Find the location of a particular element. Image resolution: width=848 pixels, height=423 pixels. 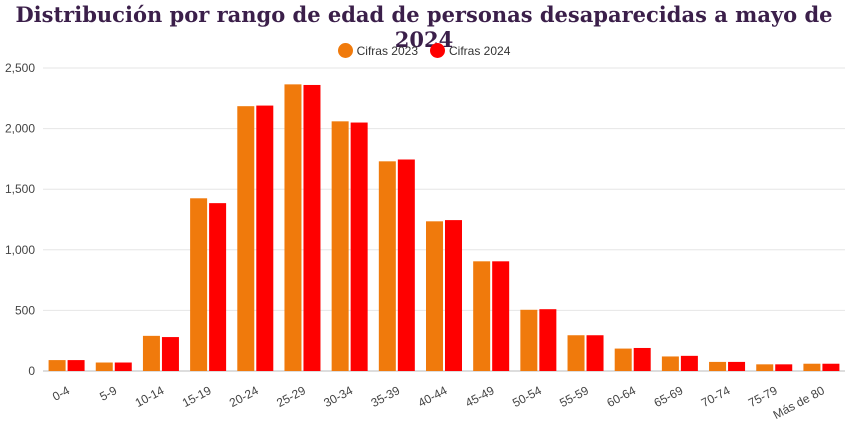

x-tick-label: 5-9 is located at coordinates (108, 393).